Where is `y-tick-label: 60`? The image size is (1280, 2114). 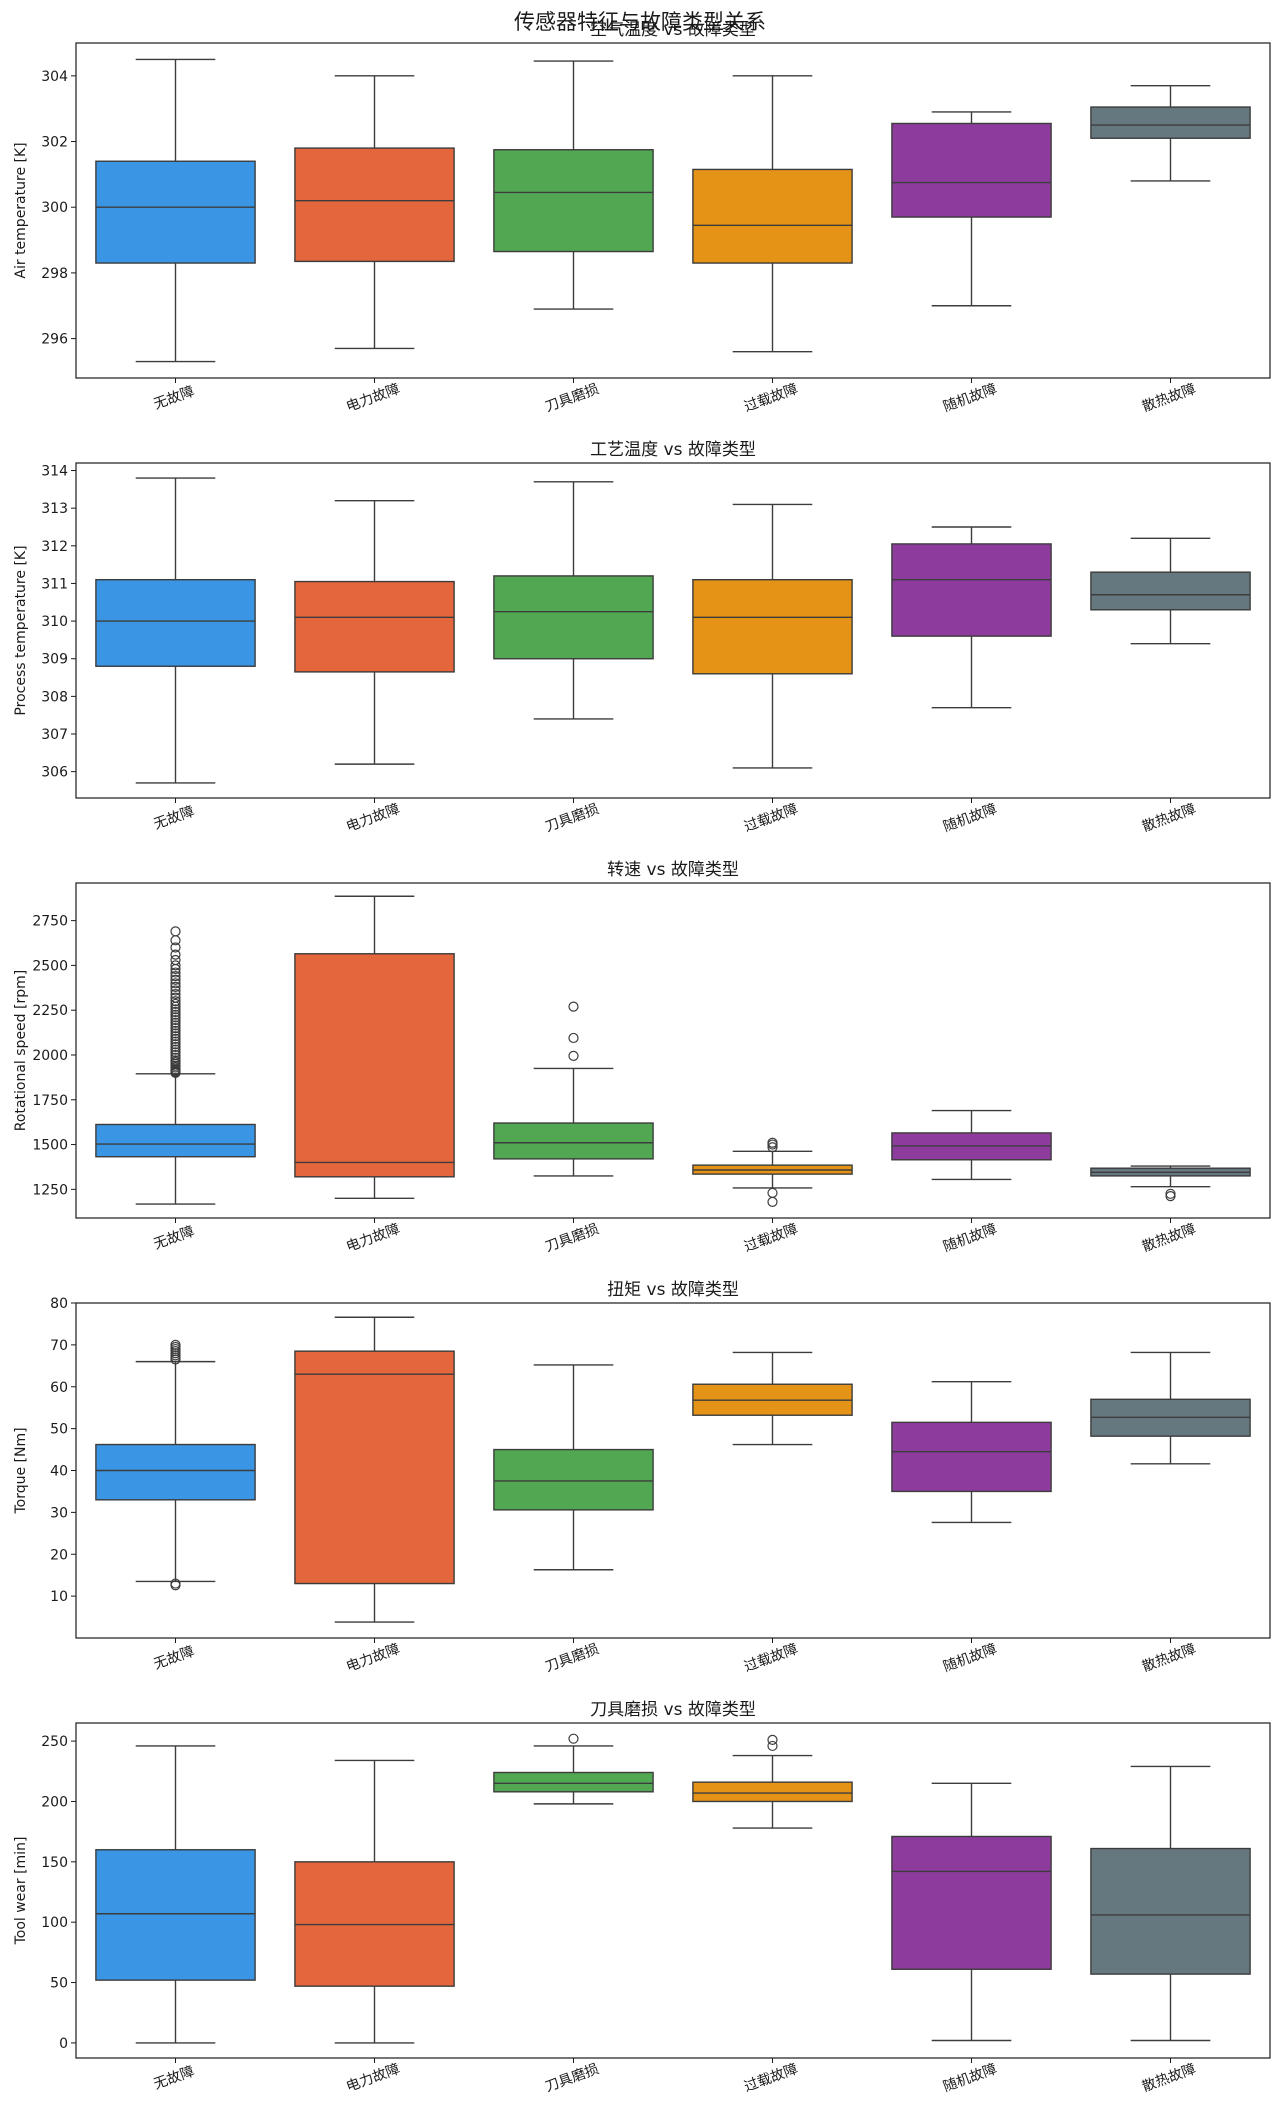 y-tick-label: 60 is located at coordinates (59, 1388).